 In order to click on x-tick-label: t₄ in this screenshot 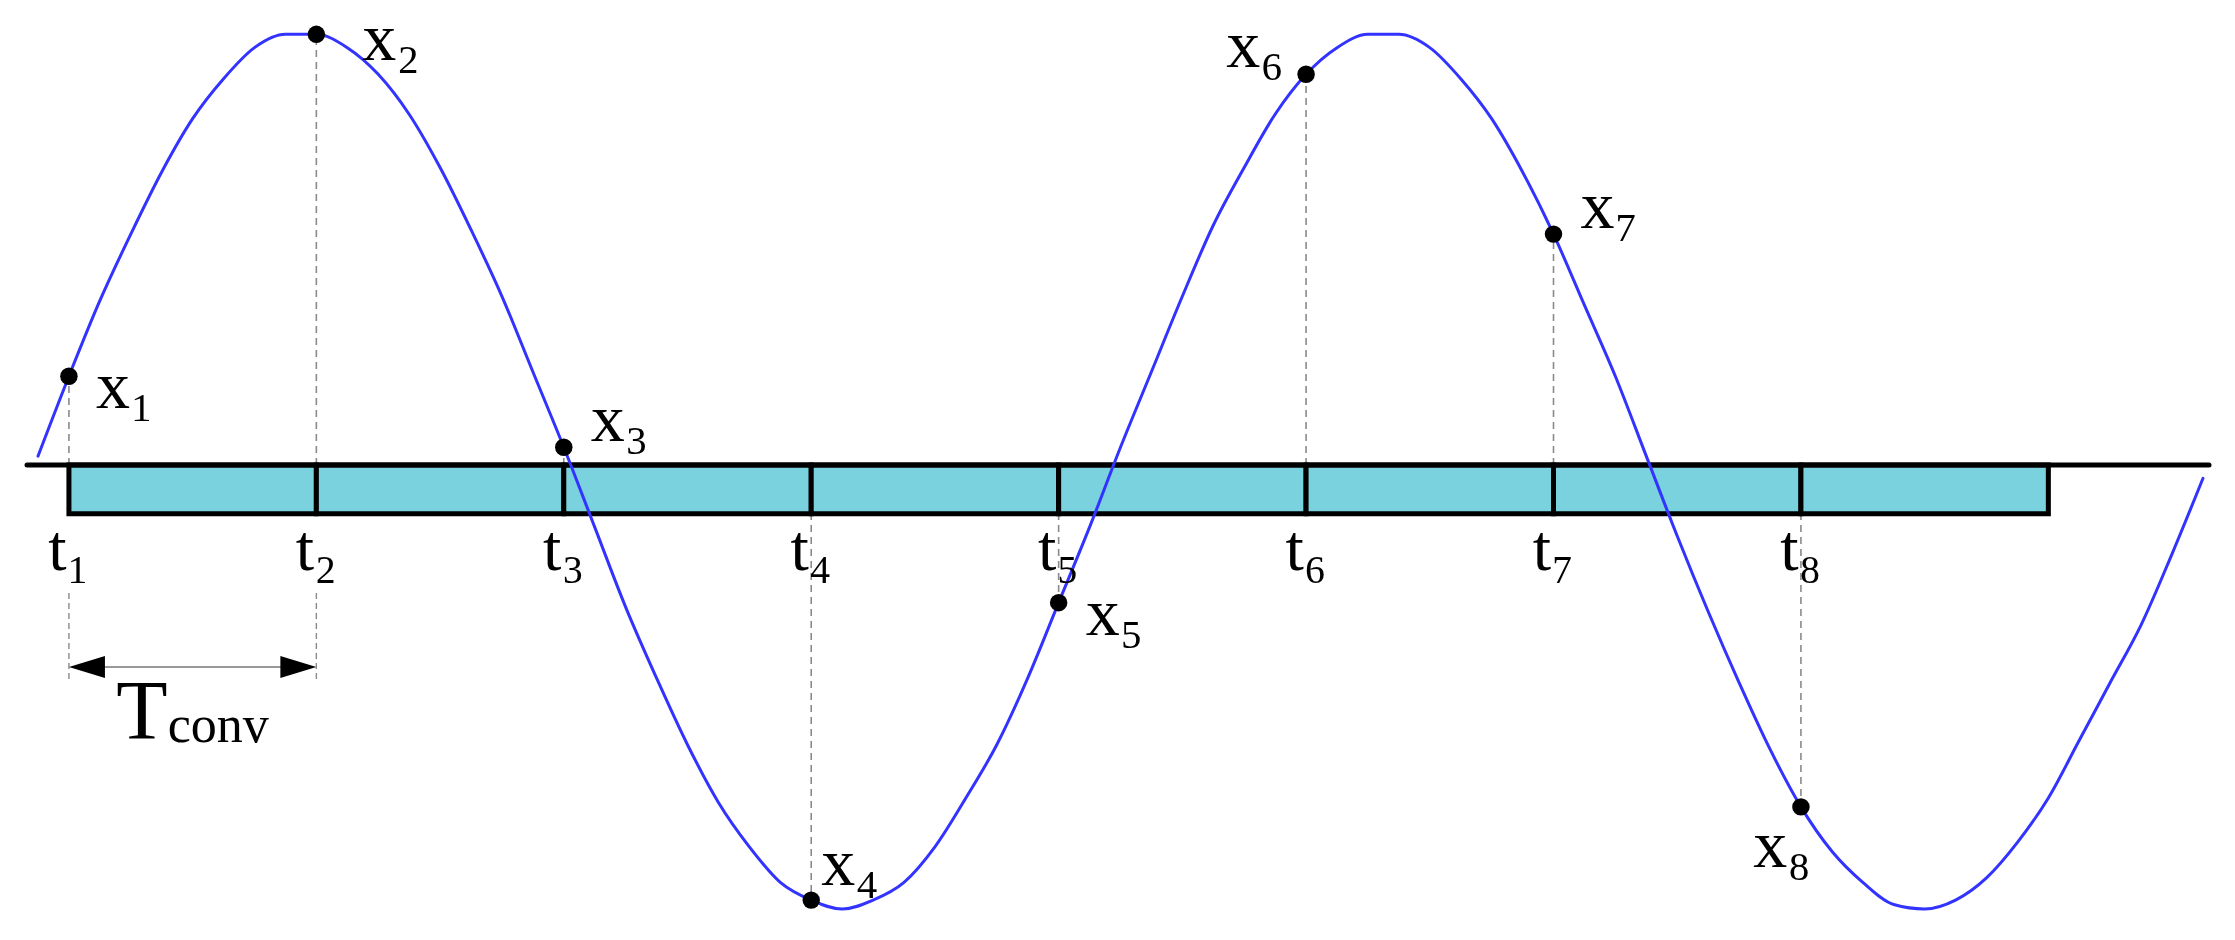, I will do `click(811, 547)`.